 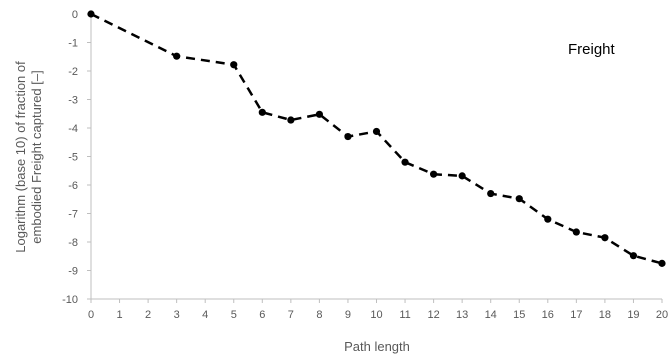 I want to click on x-tick-label: 1, so click(x=119, y=315).